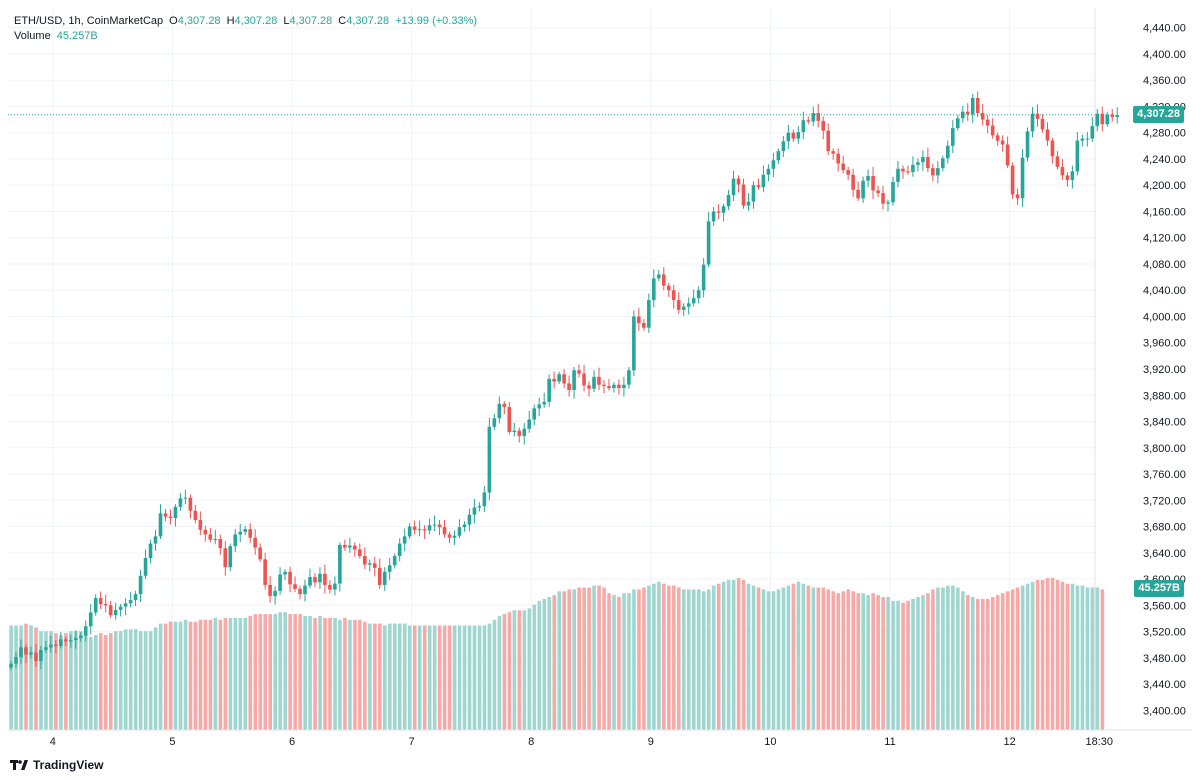  I want to click on symbol-label: ETH/USD, 1h, CoinMarketCap, so click(89, 21).